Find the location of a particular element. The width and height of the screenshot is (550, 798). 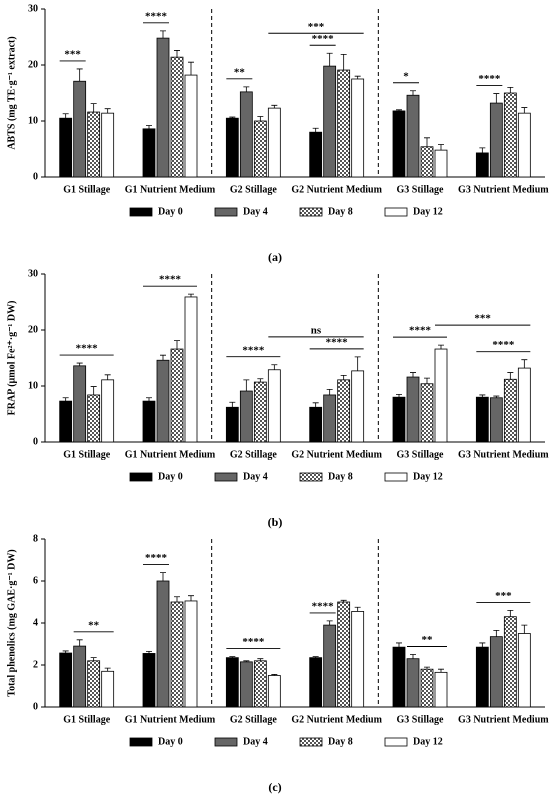

legend-label: Day 12 is located at coordinates (428, 476).